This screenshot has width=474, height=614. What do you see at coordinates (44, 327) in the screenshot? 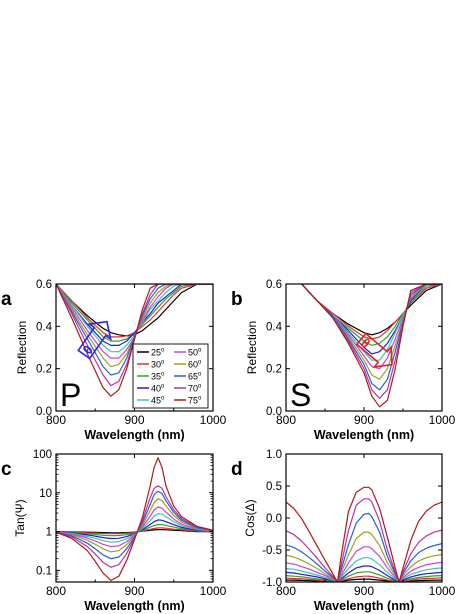
I see `panel-a-ytick-label: 0.4` at bounding box center [44, 327].